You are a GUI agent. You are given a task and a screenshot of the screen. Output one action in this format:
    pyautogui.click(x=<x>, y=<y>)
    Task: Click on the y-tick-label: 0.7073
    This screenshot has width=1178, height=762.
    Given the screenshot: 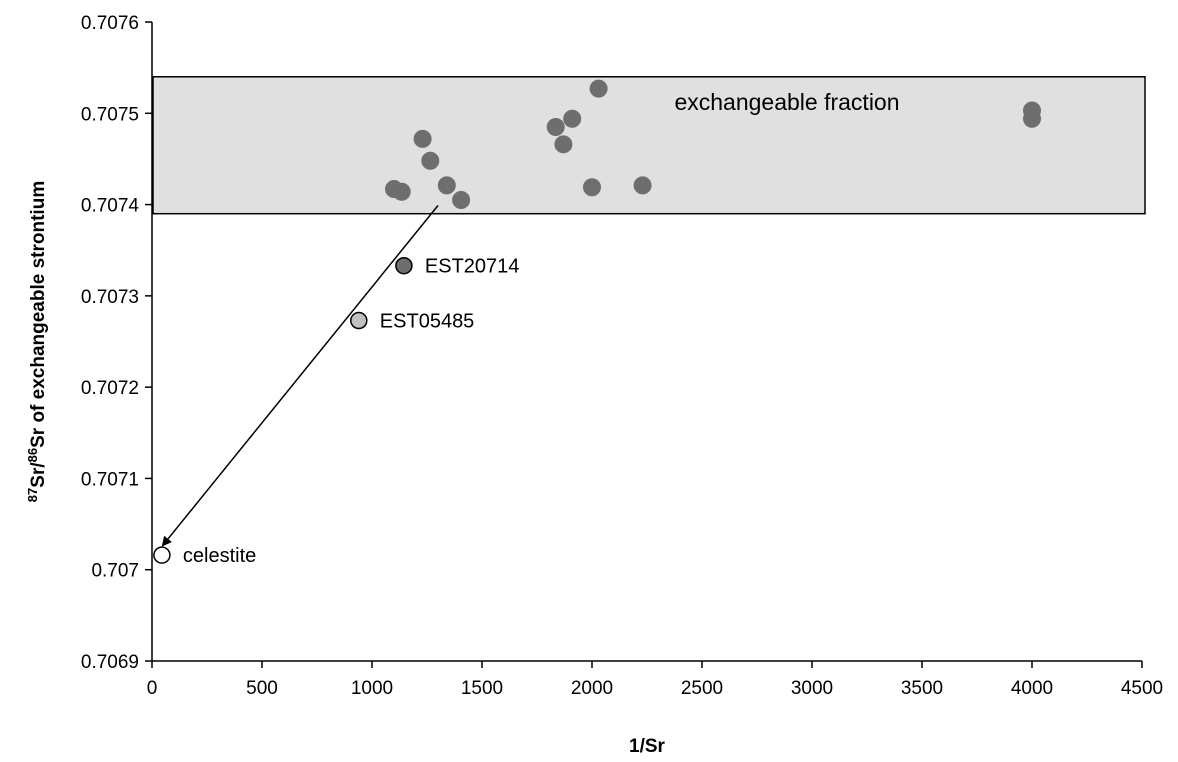 What is the action you would take?
    pyautogui.click(x=110, y=297)
    